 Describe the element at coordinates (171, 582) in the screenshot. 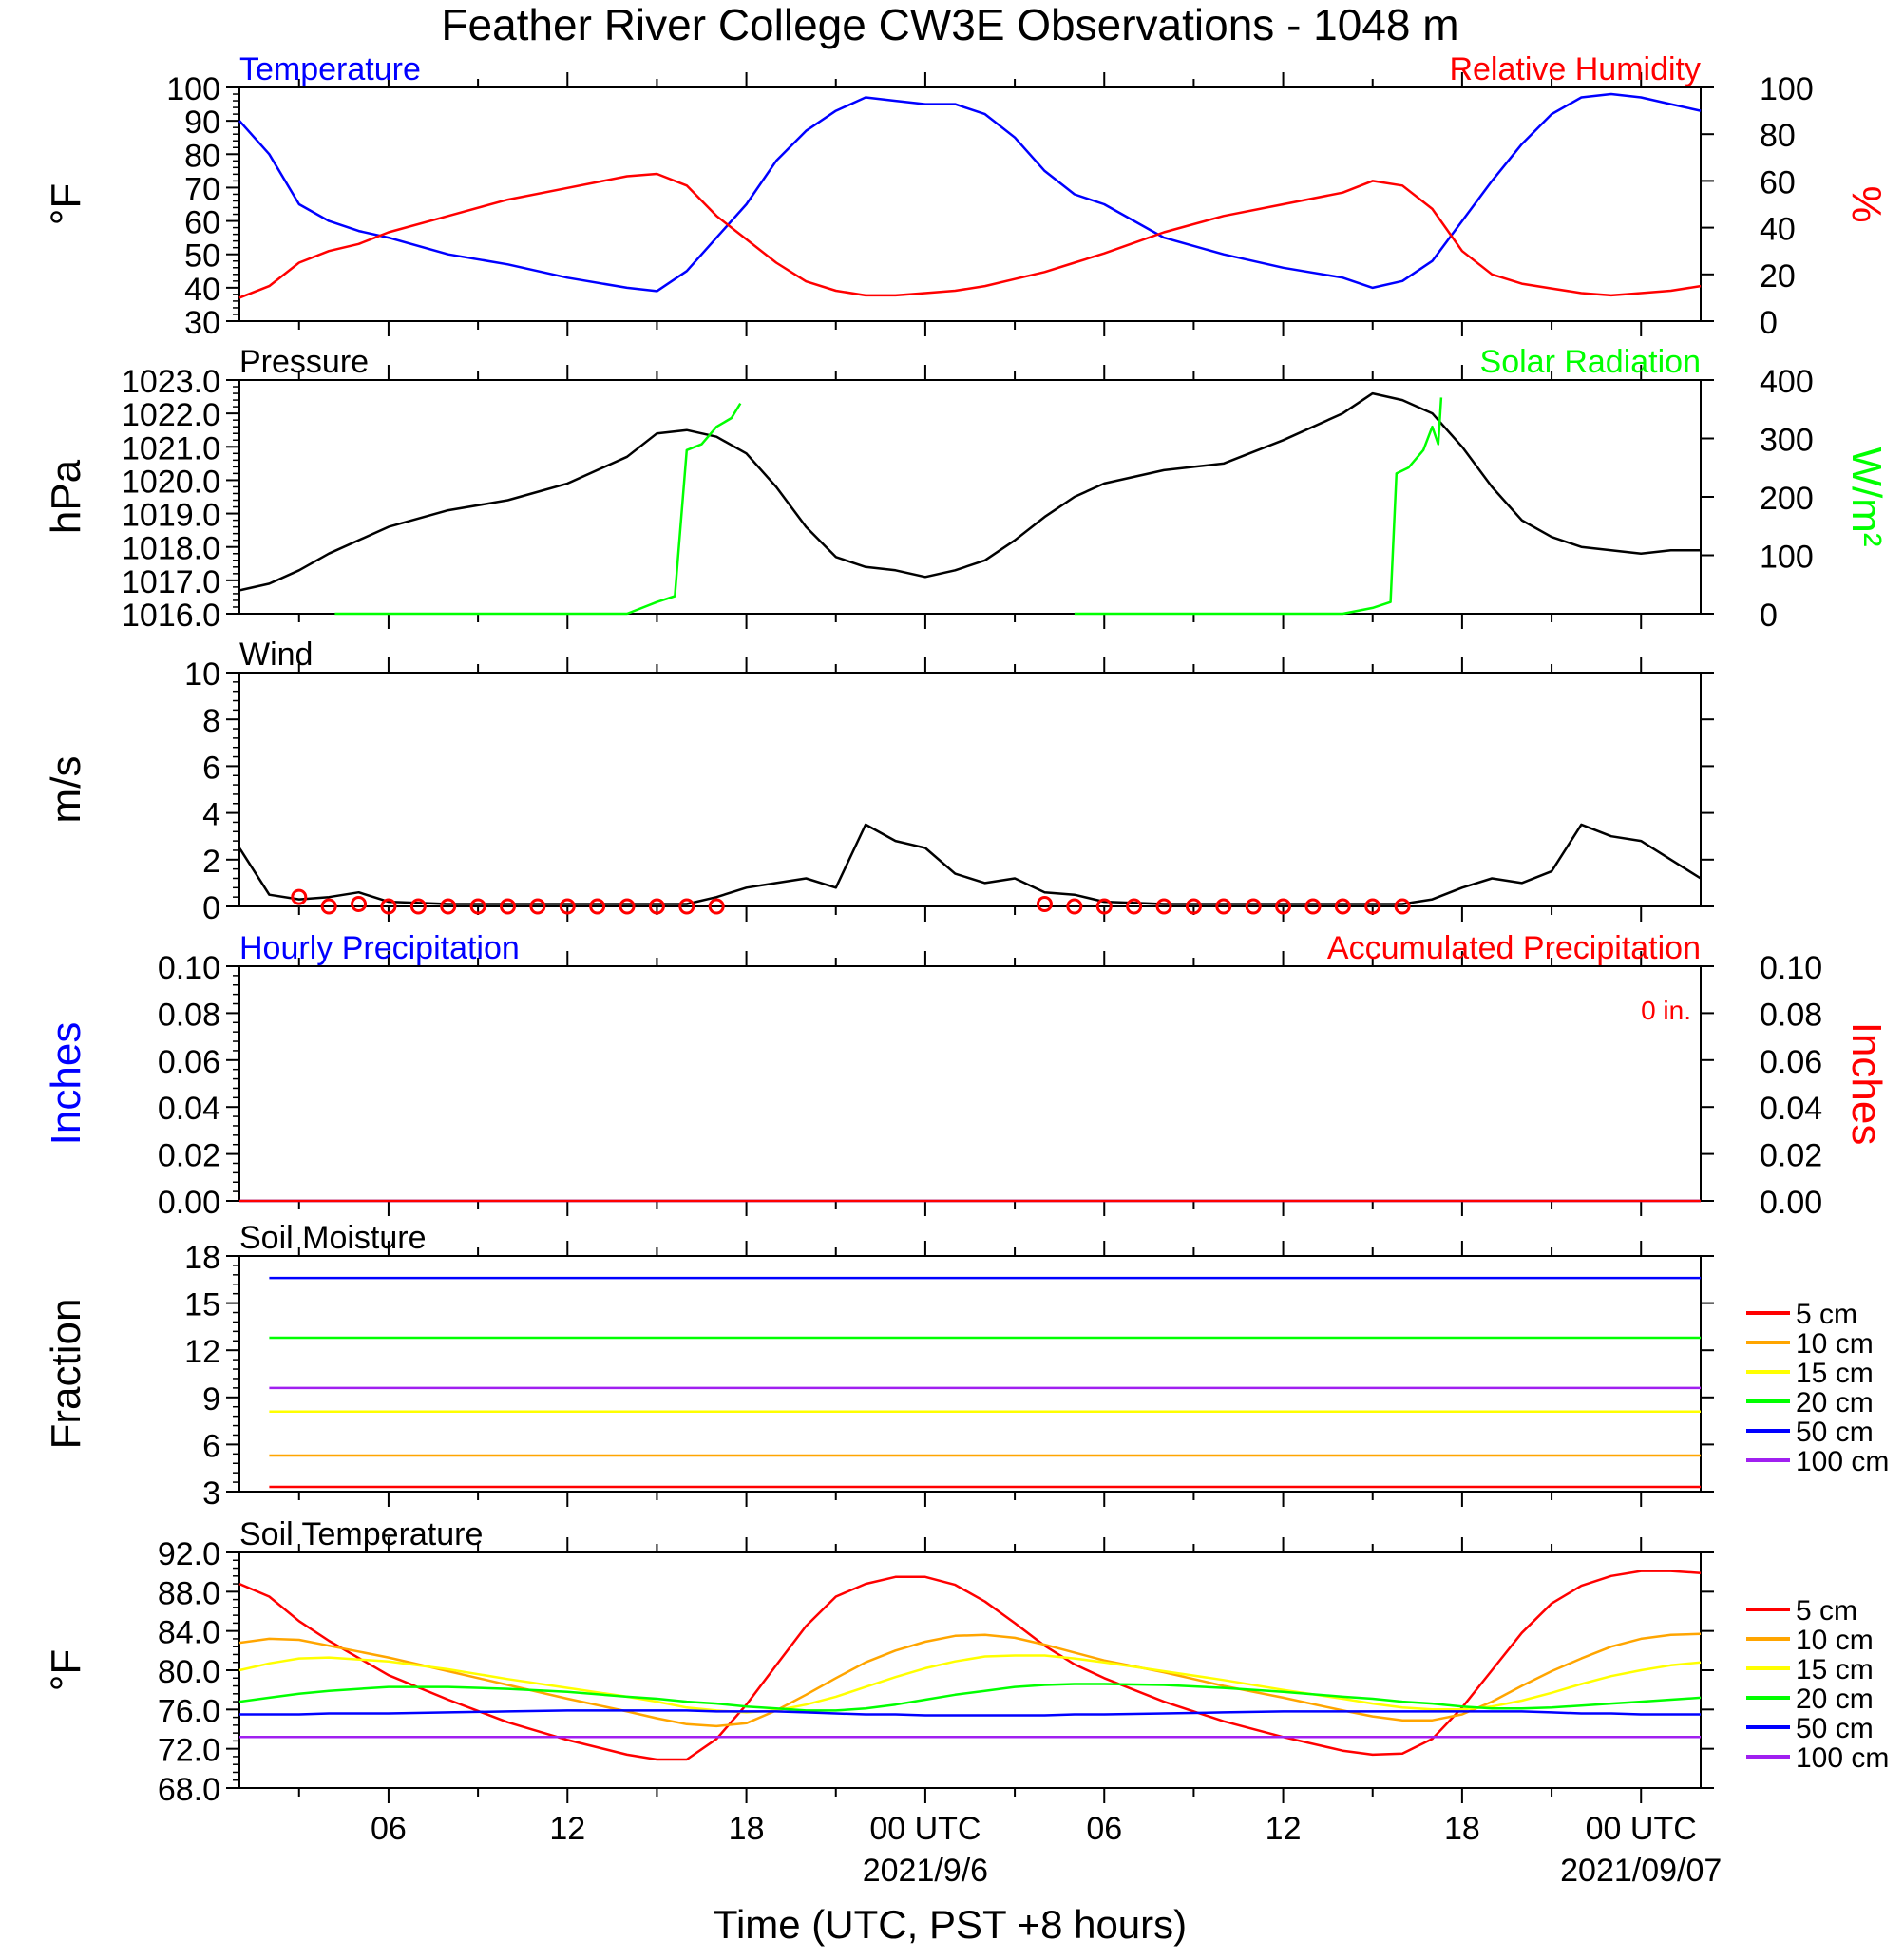

I see `y-tick-label: 1017.0` at that location.